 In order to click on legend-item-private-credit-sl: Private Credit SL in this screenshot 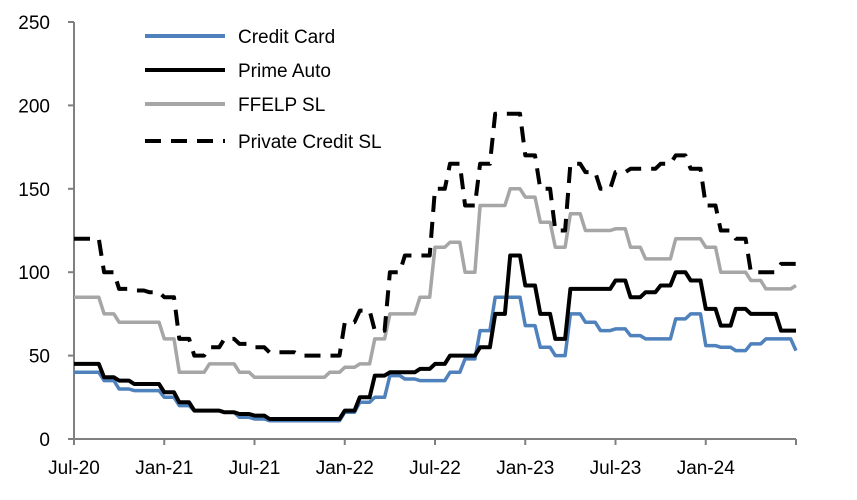, I will do `click(263, 142)`.